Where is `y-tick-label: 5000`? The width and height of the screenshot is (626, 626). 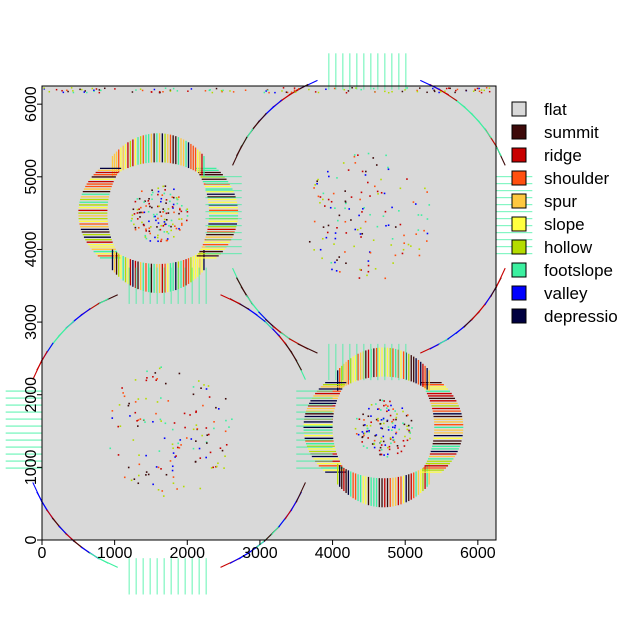 y-tick-label: 5000 is located at coordinates (31, 177).